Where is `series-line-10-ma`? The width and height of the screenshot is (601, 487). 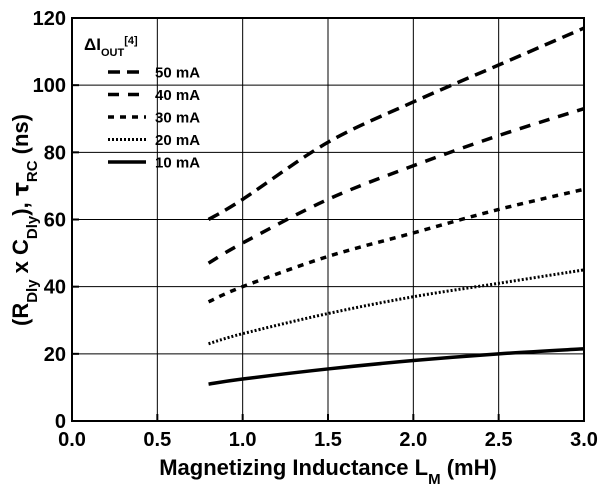 series-line-10-ma is located at coordinates (396, 366).